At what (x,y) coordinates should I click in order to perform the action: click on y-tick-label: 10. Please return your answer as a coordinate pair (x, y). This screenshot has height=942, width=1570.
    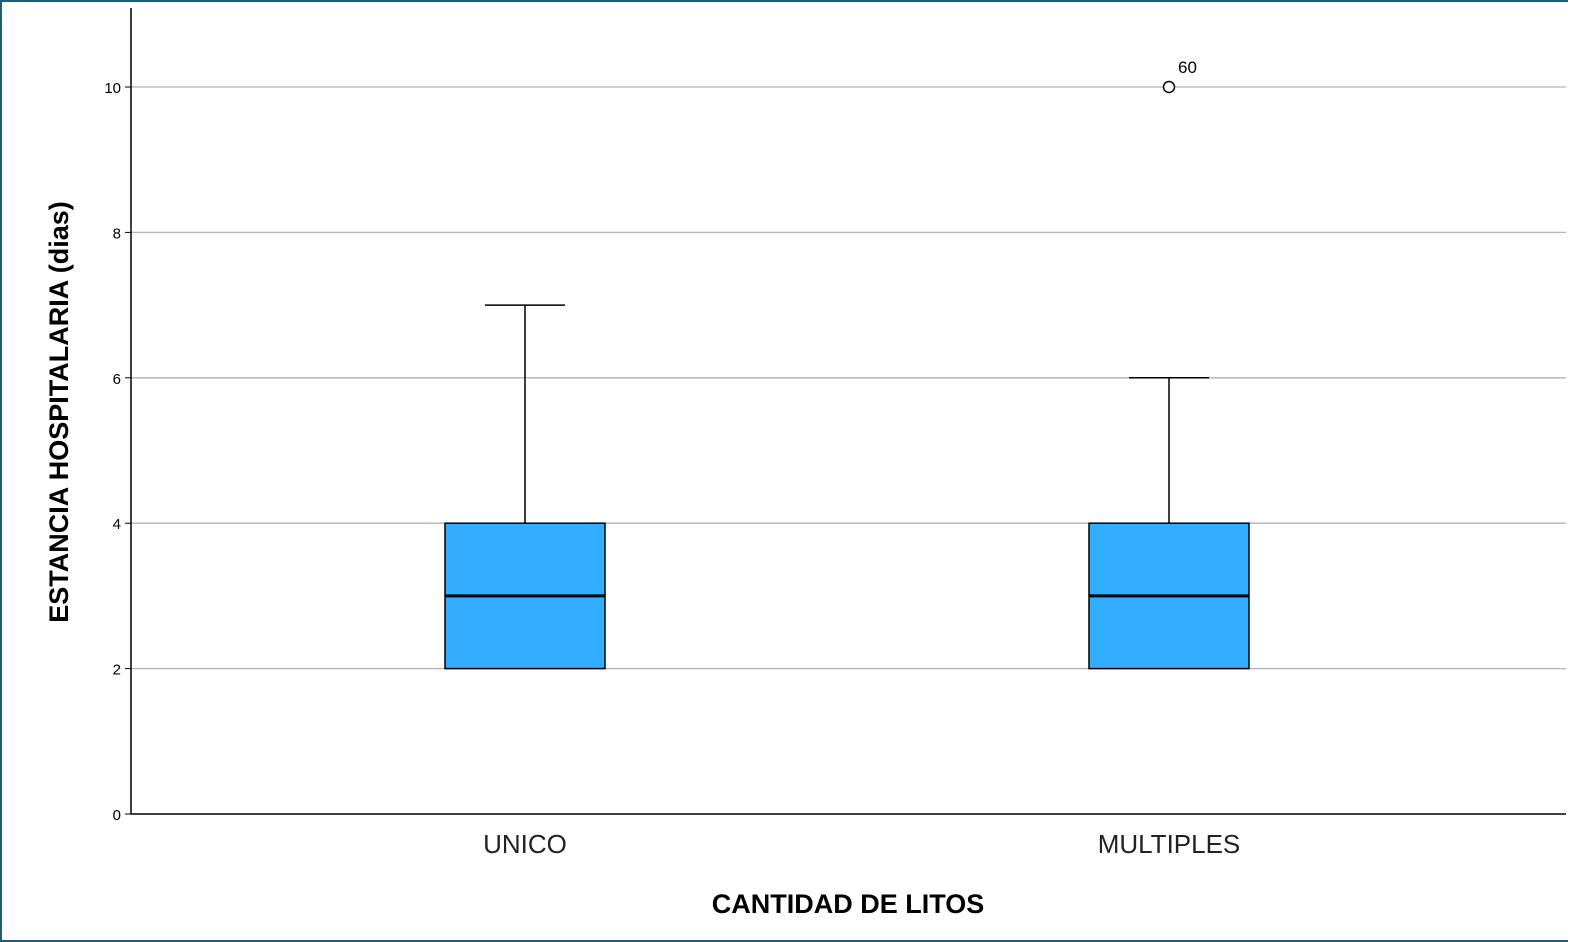
    Looking at the image, I should click on (112, 88).